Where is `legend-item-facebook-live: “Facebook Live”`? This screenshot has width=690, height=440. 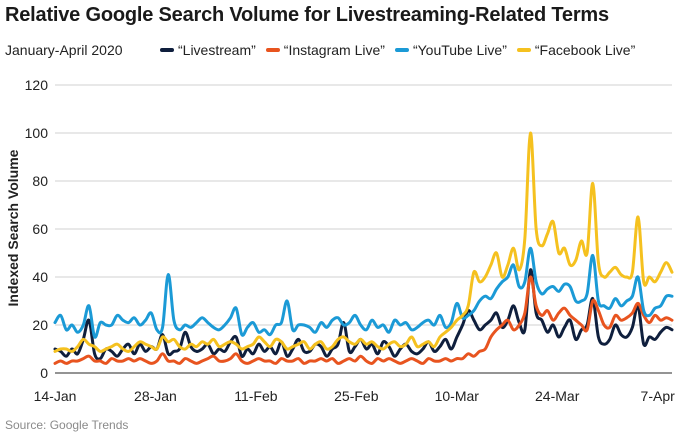
legend-item-facebook-live: “Facebook Live” is located at coordinates (576, 50).